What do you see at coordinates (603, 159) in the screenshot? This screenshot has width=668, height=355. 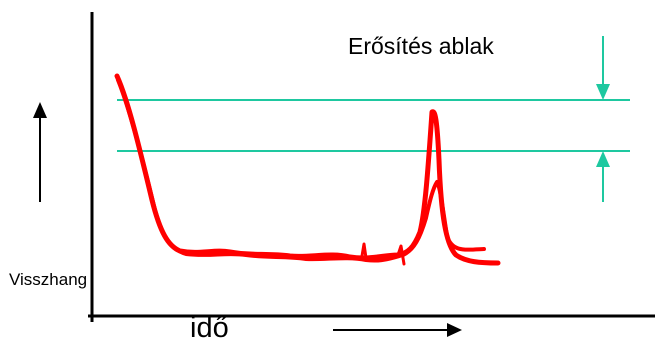 I see `gain-window-bottom-arrow-head` at bounding box center [603, 159].